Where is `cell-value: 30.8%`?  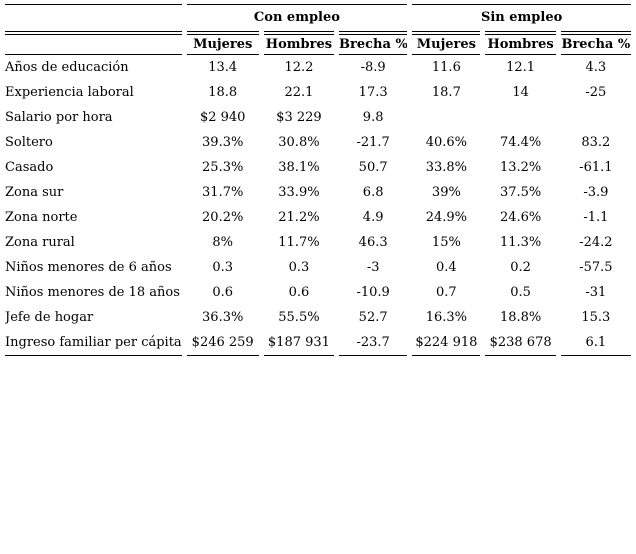
cell-value: 30.8% is located at coordinates (299, 142).